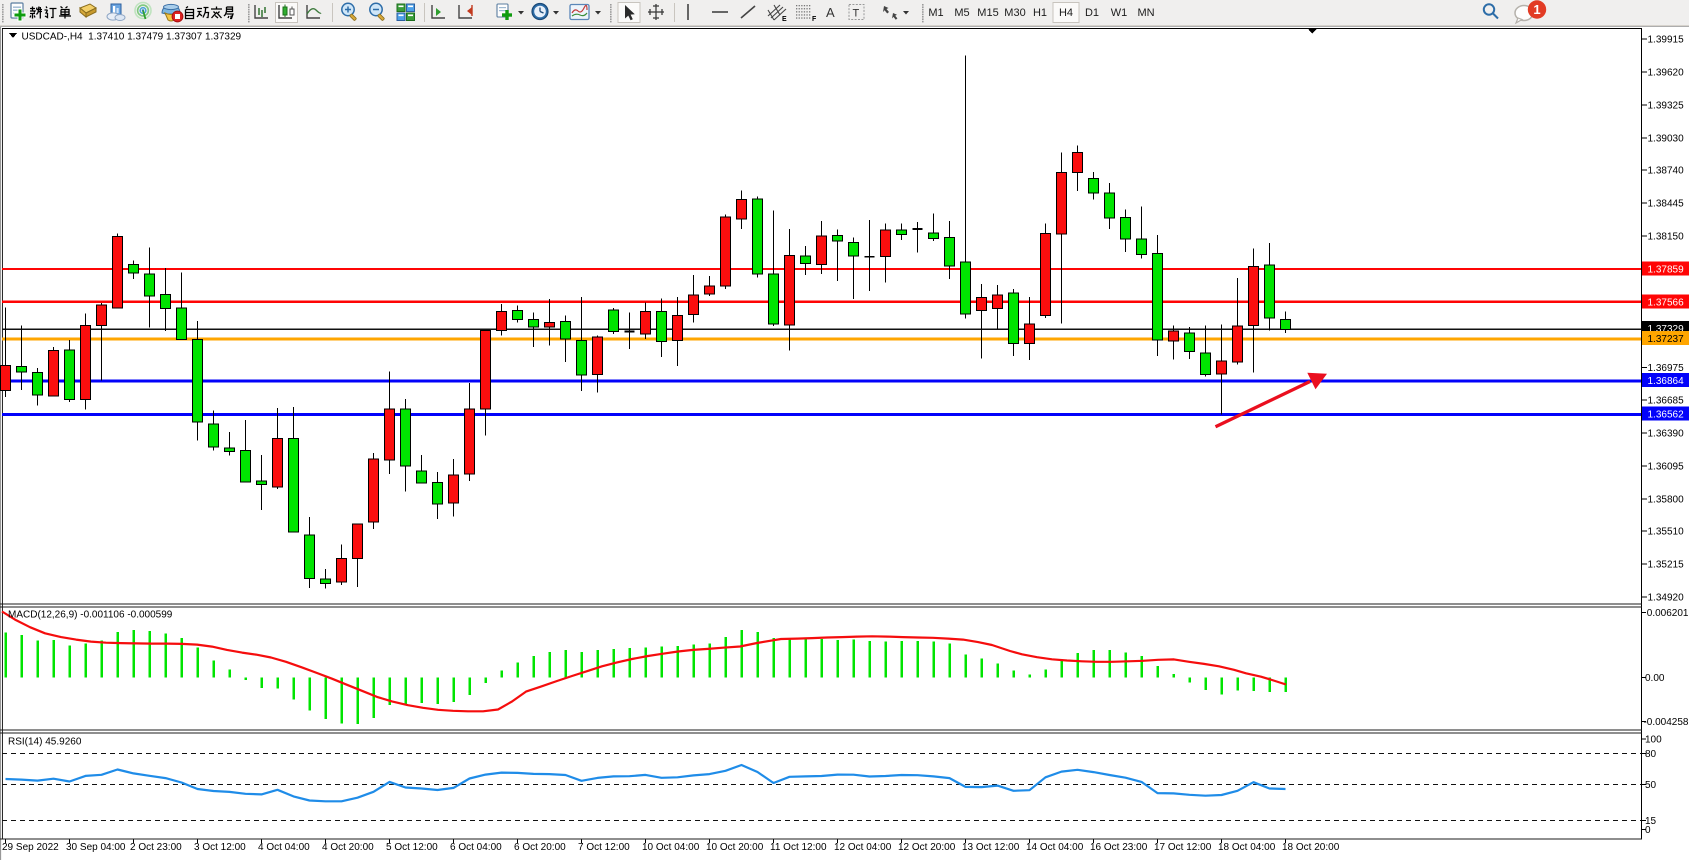 The width and height of the screenshot is (1689, 860). Describe the element at coordinates (1655, 678) in the screenshot. I see `svg-text: 0.00` at that location.